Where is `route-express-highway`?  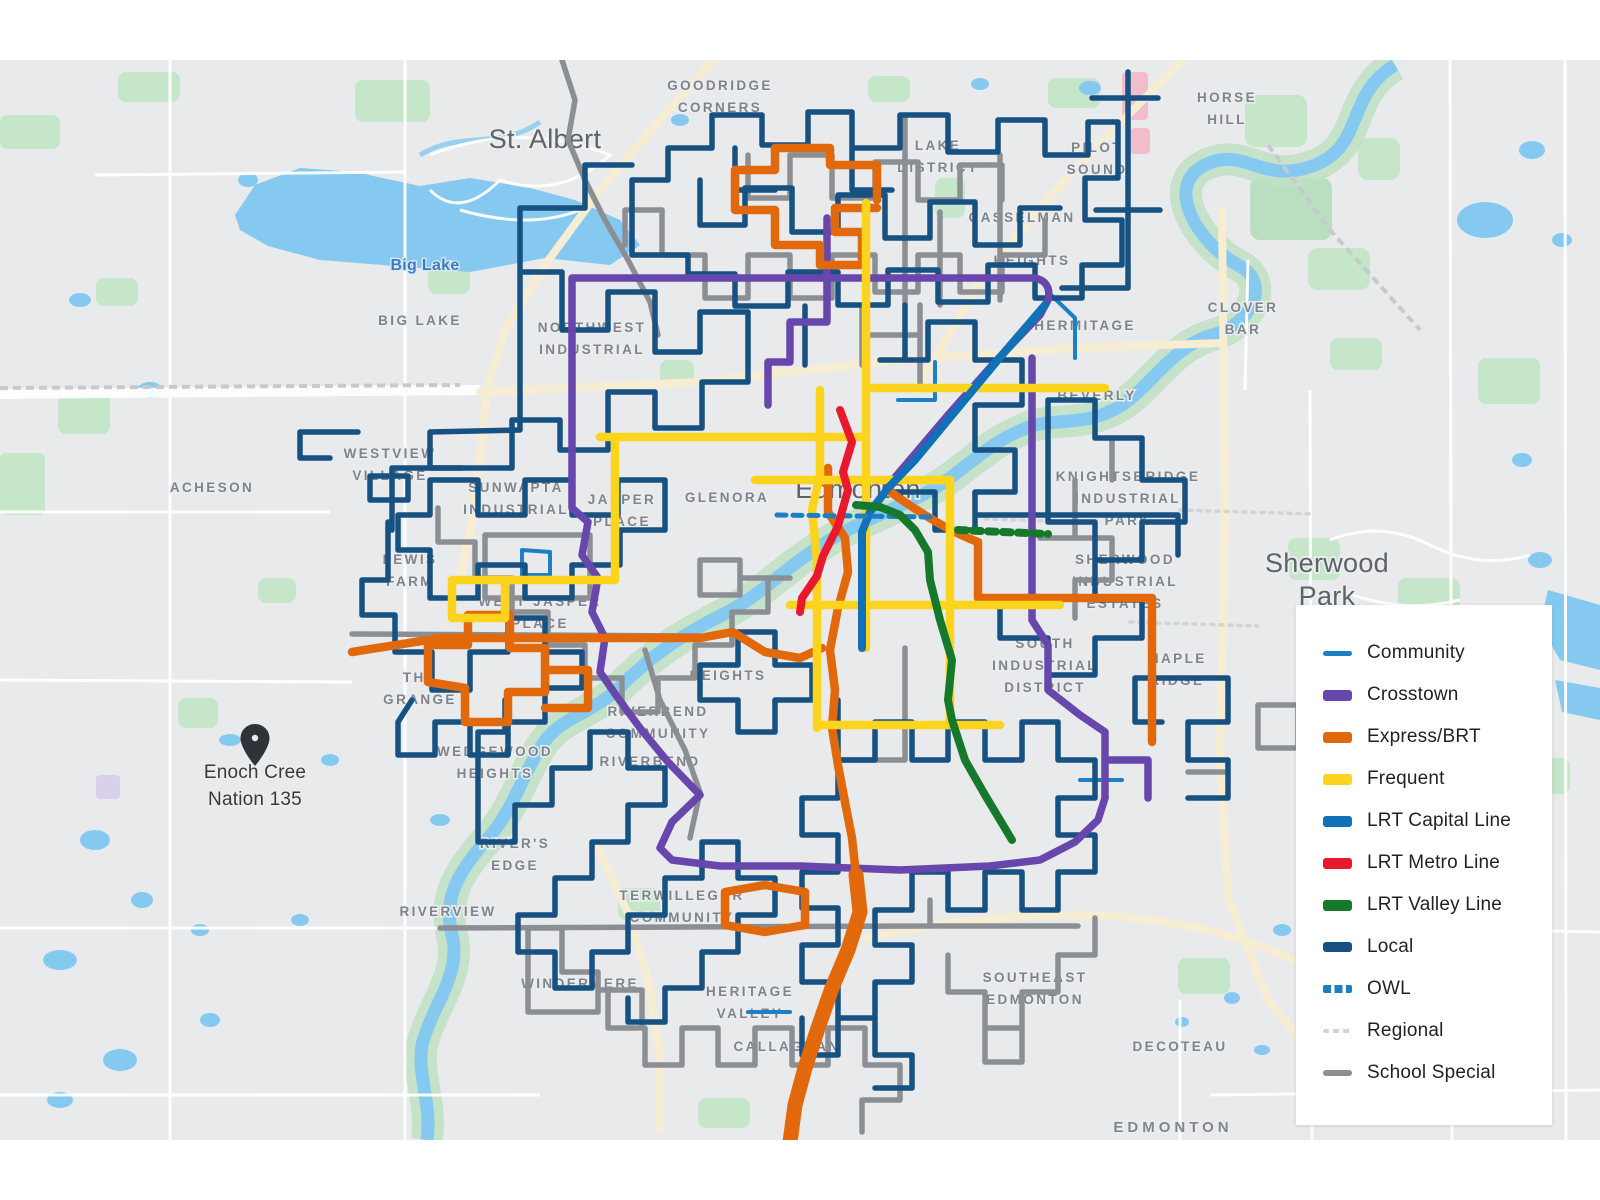 route-express-highway is located at coordinates (825, 1003).